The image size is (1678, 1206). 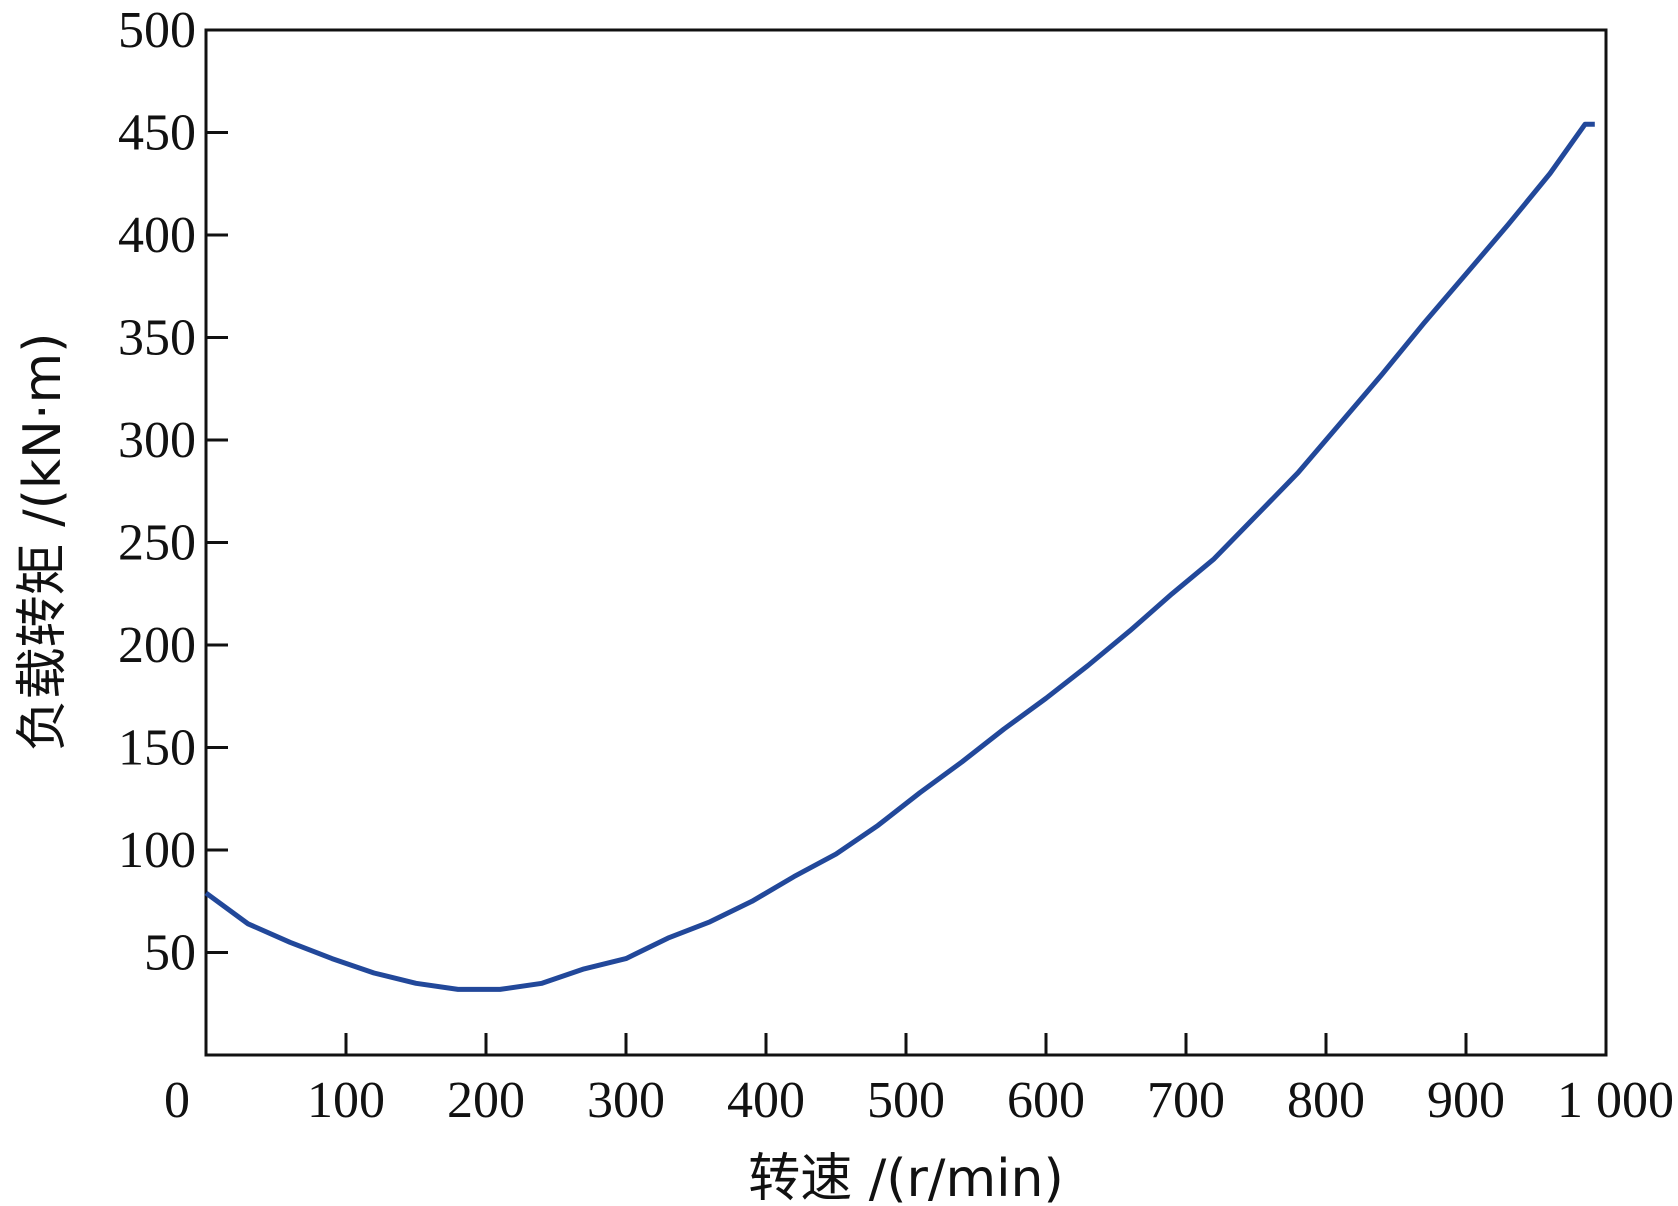 What do you see at coordinates (1615, 1100) in the screenshot?
I see `x-tick-label: 1 000` at bounding box center [1615, 1100].